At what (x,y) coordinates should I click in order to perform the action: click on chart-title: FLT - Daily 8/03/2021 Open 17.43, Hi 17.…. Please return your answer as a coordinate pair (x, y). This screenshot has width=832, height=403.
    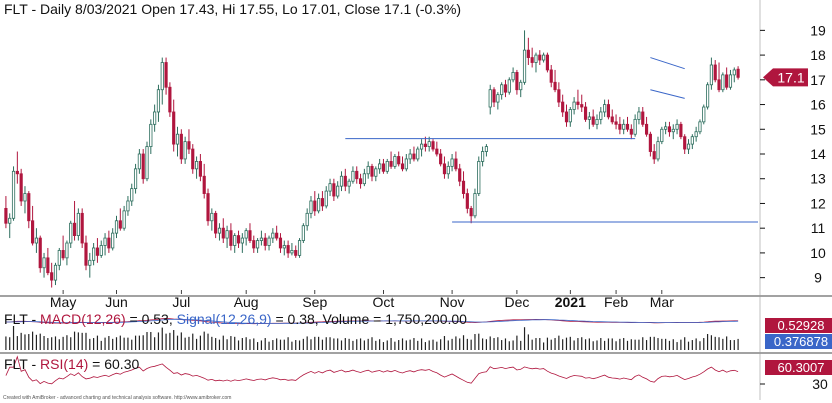
    Looking at the image, I should click on (233, 9).